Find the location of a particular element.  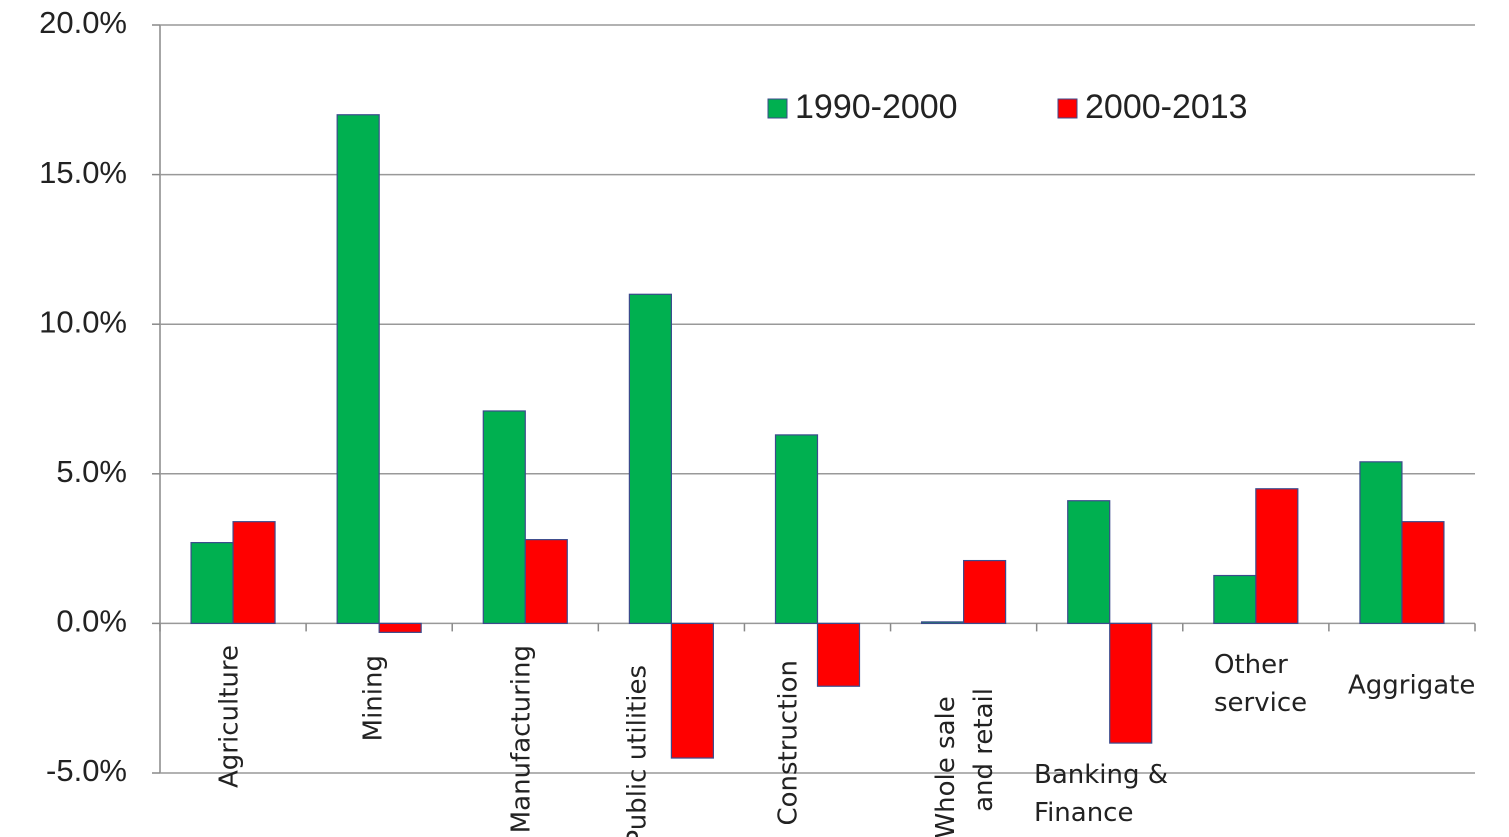

x-tick-label: Whole sale and retail is located at coordinates (965, 762).